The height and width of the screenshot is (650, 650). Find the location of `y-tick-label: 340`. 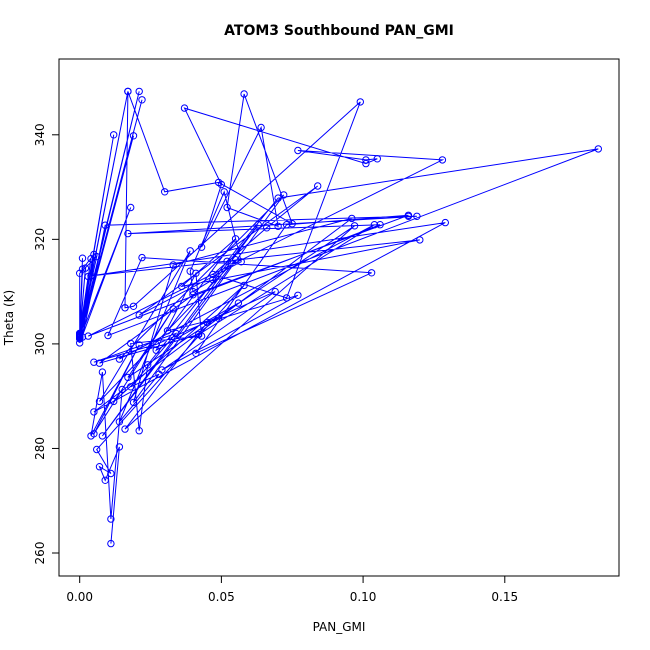

y-tick-label: 340 is located at coordinates (40, 134).